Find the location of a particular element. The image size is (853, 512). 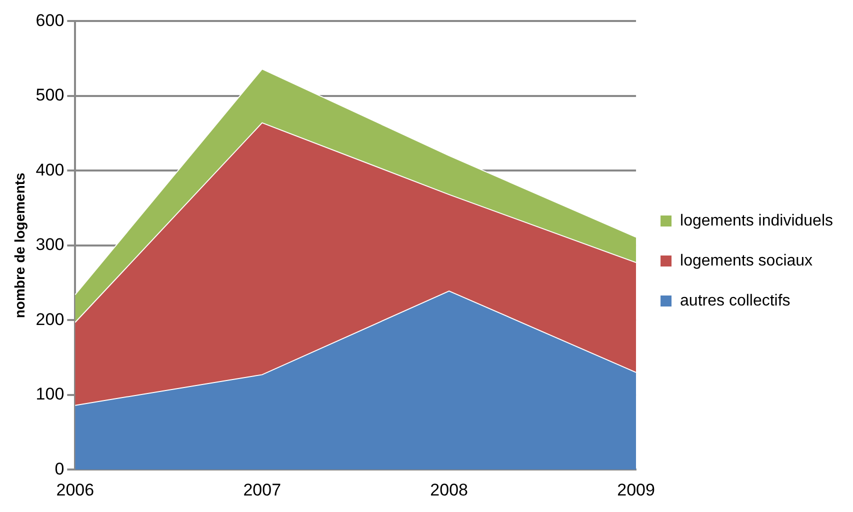

legend-label: logements individuels is located at coordinates (757, 221).